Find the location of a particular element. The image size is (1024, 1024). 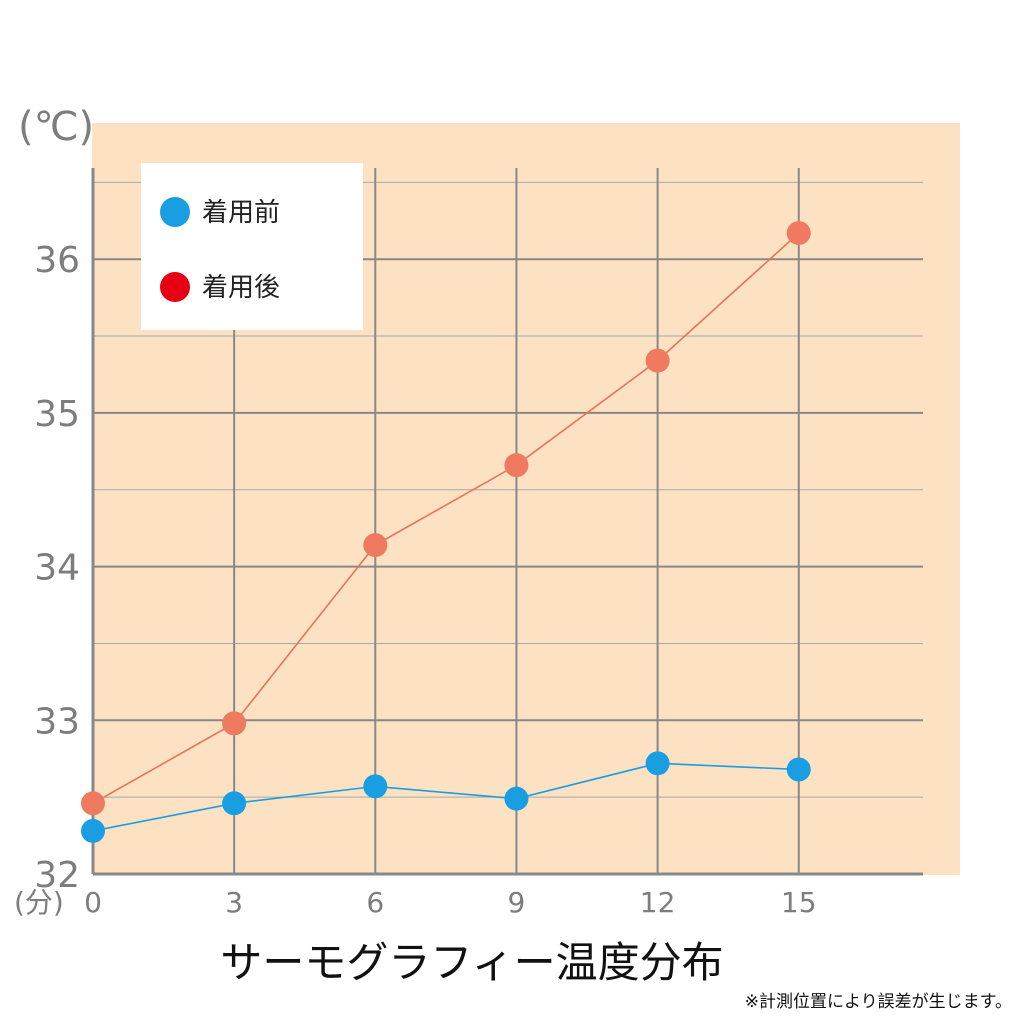

legend-box is located at coordinates (252, 246).